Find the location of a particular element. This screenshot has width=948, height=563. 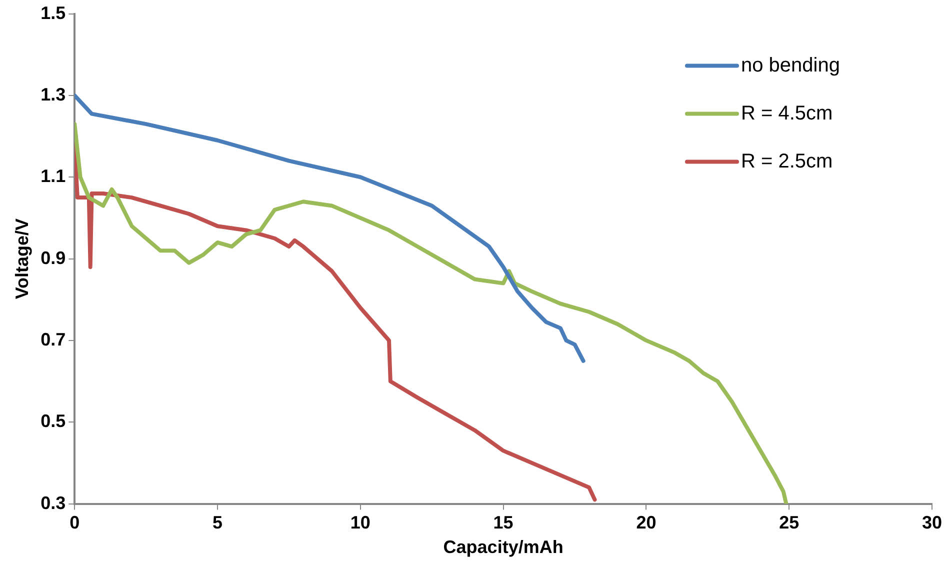

x-tick-label: 0 is located at coordinates (75, 522).